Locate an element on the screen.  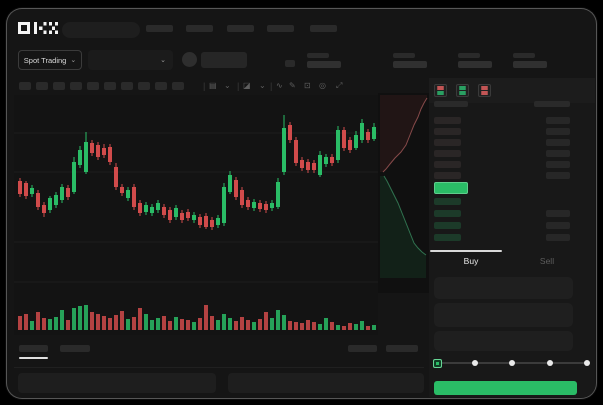
buy-submit-button is located at coordinates (505, 388).